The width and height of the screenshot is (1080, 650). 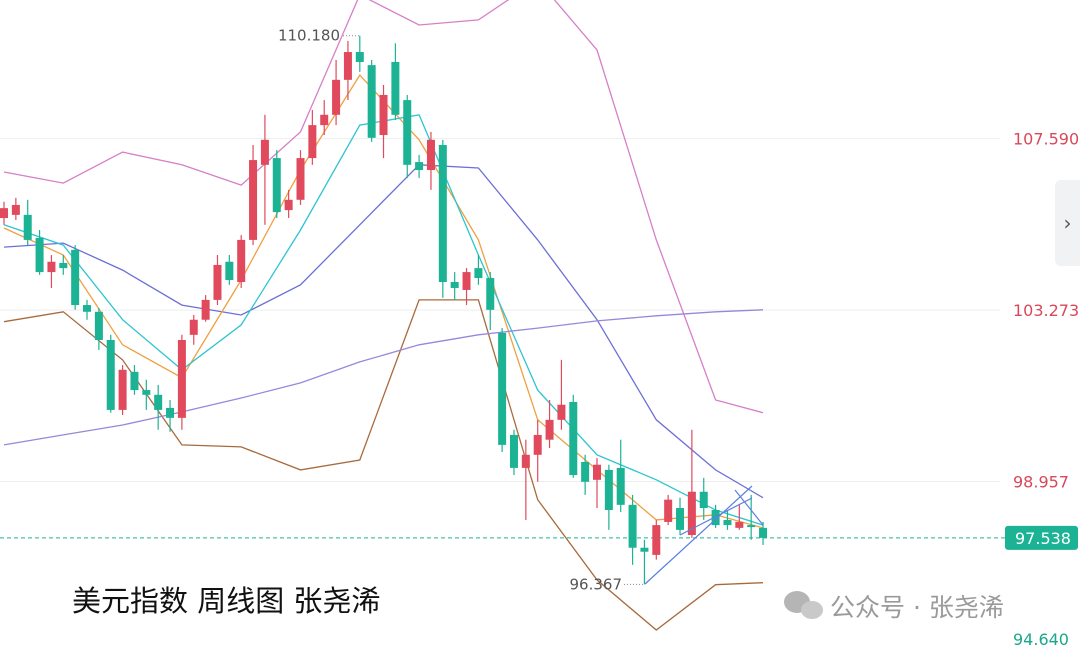 I want to click on y-tick-label: 103.273, so click(x=1046, y=310).